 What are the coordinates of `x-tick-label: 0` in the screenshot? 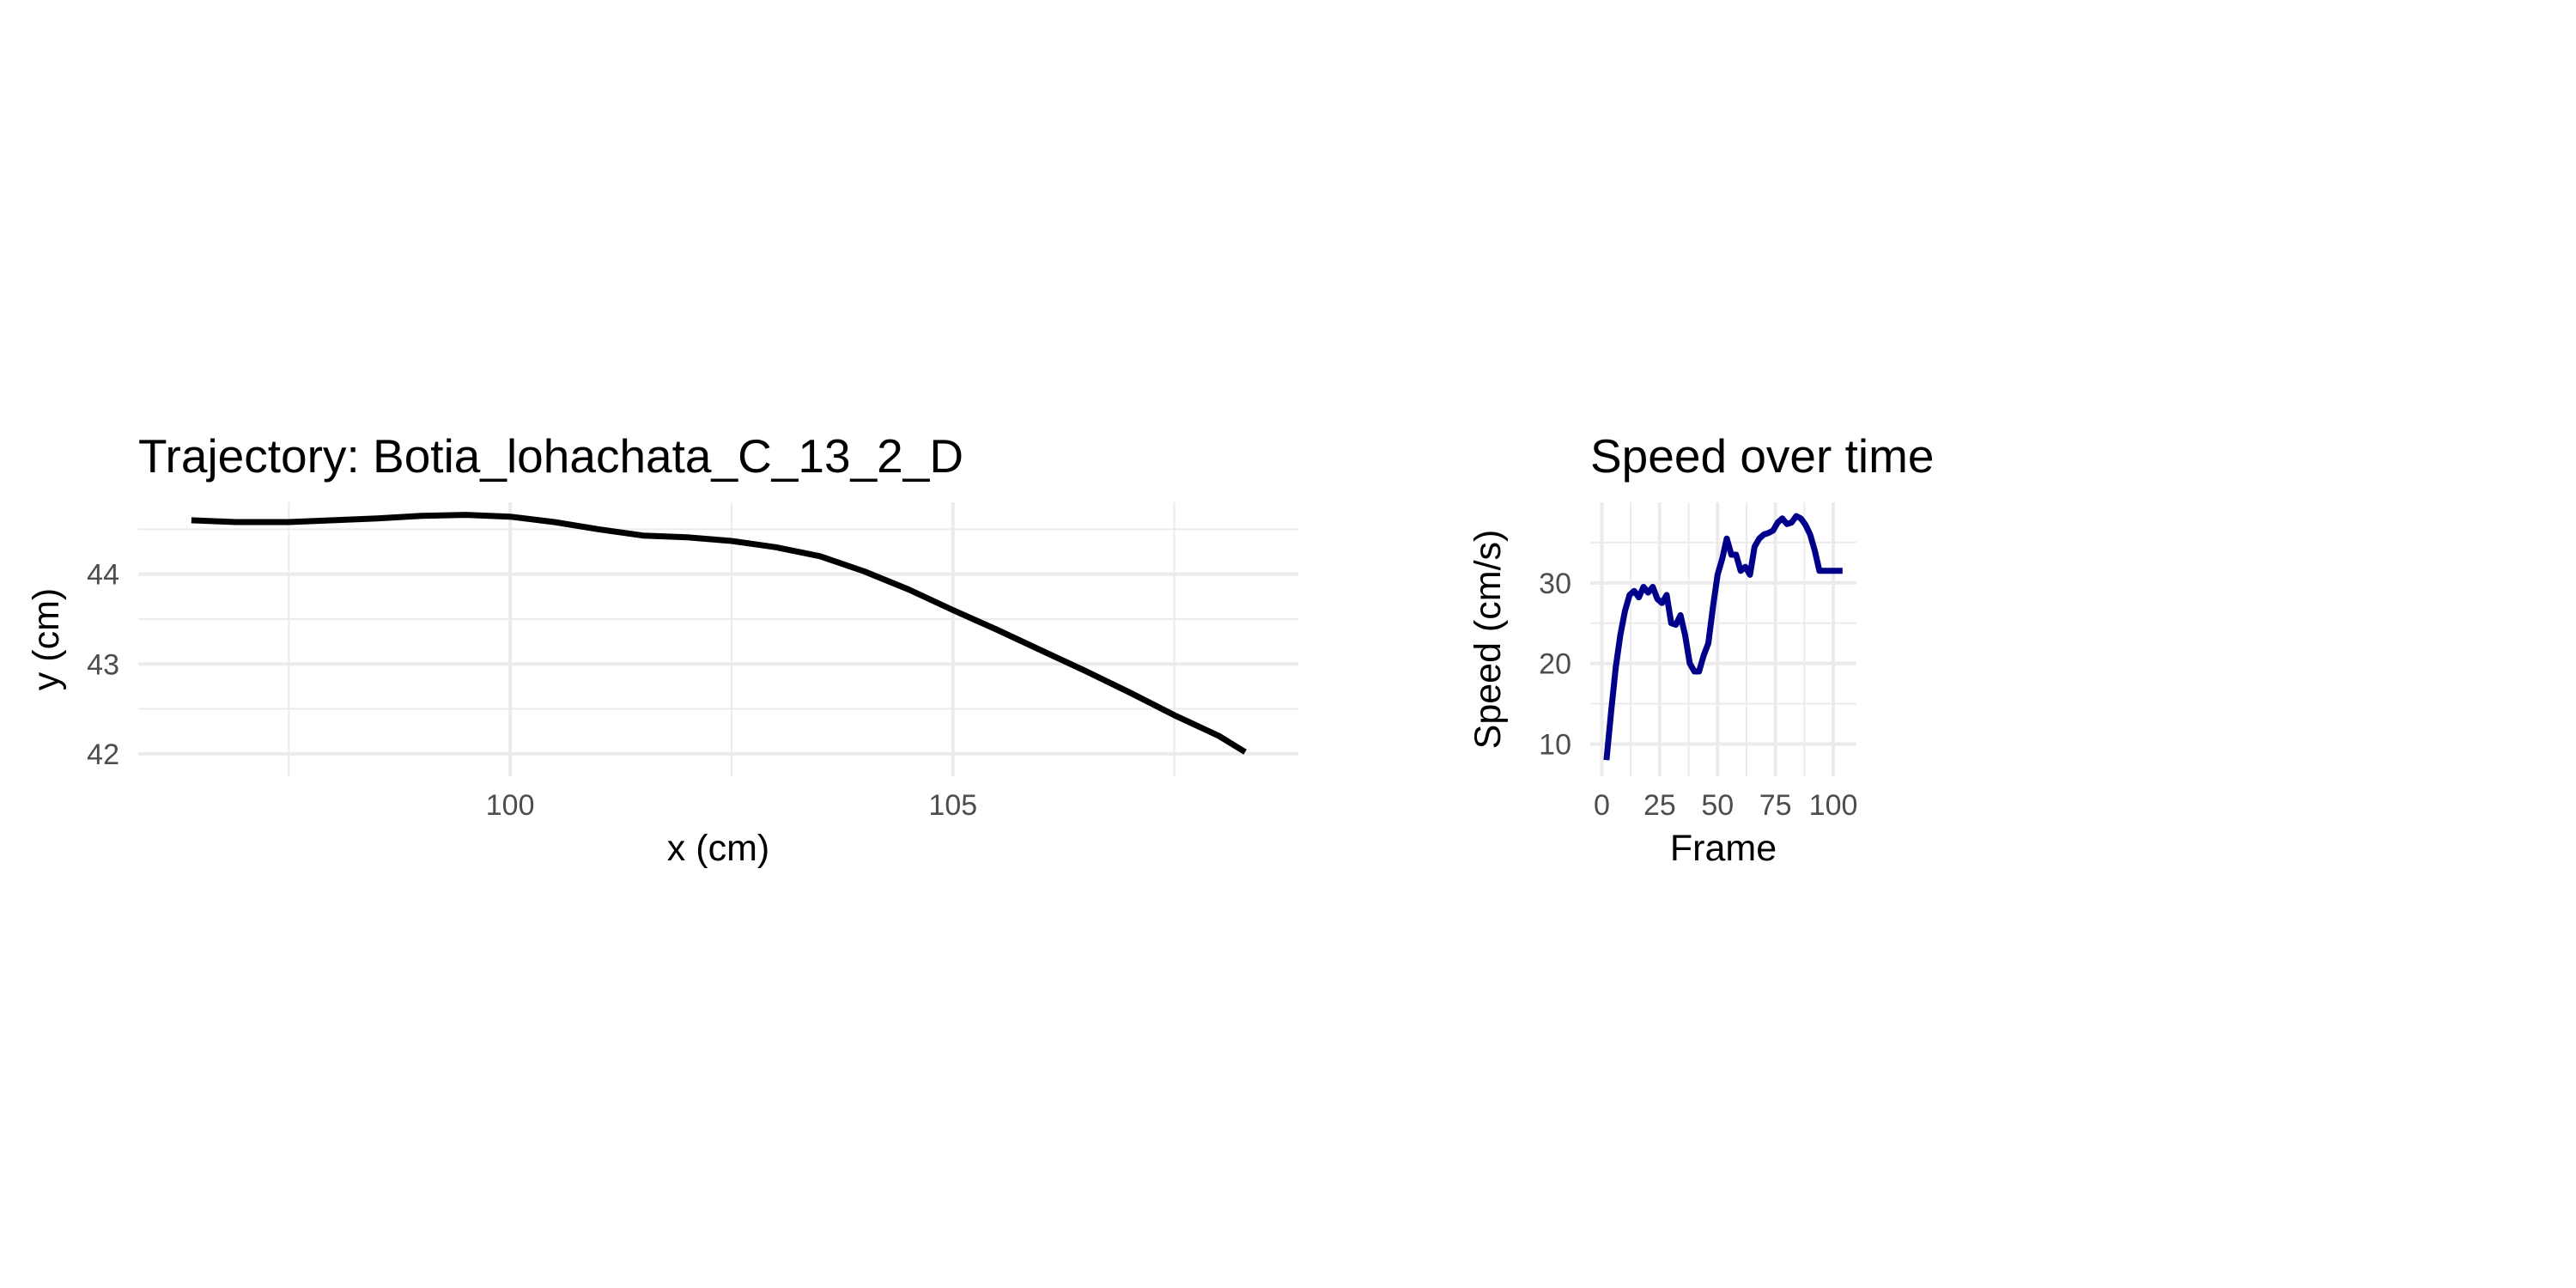 It's located at (1602, 806).